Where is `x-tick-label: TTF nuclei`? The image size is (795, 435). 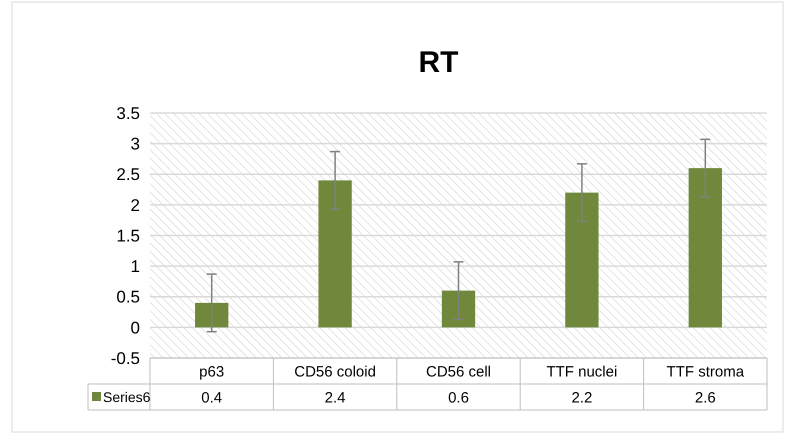 x-tick-label: TTF nuclei is located at coordinates (582, 371).